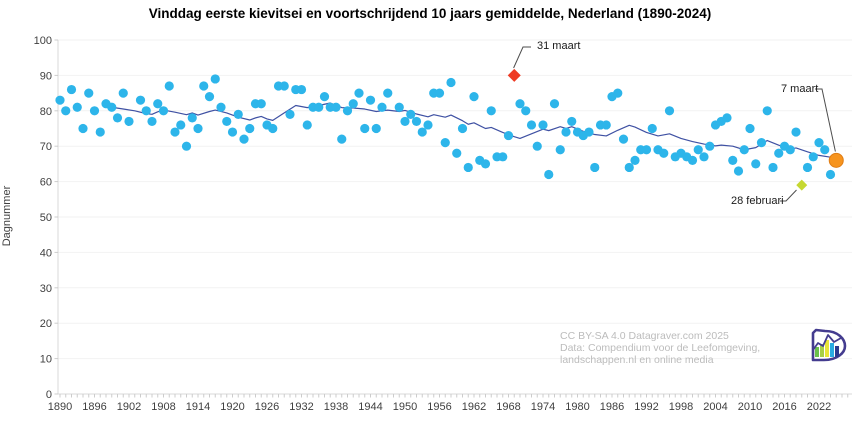 Image resolution: width=860 pixels, height=422 pixels. What do you see at coordinates (46, 183) in the screenshot?
I see `y-tick-label: 60` at bounding box center [46, 183].